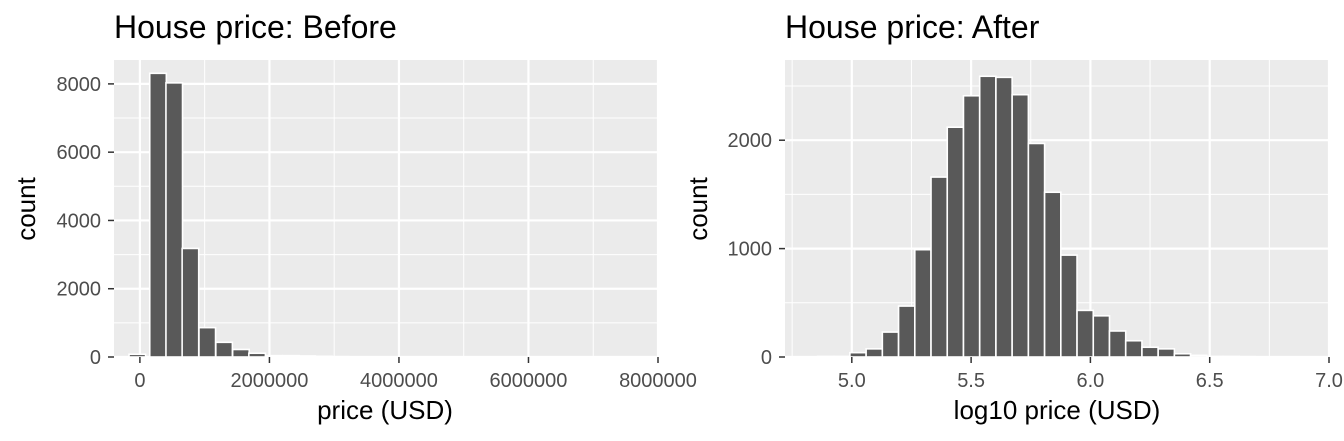 Image resolution: width=1344 pixels, height=441 pixels. Describe the element at coordinates (385, 410) in the screenshot. I see `x-axis-title: price (USD)` at that location.